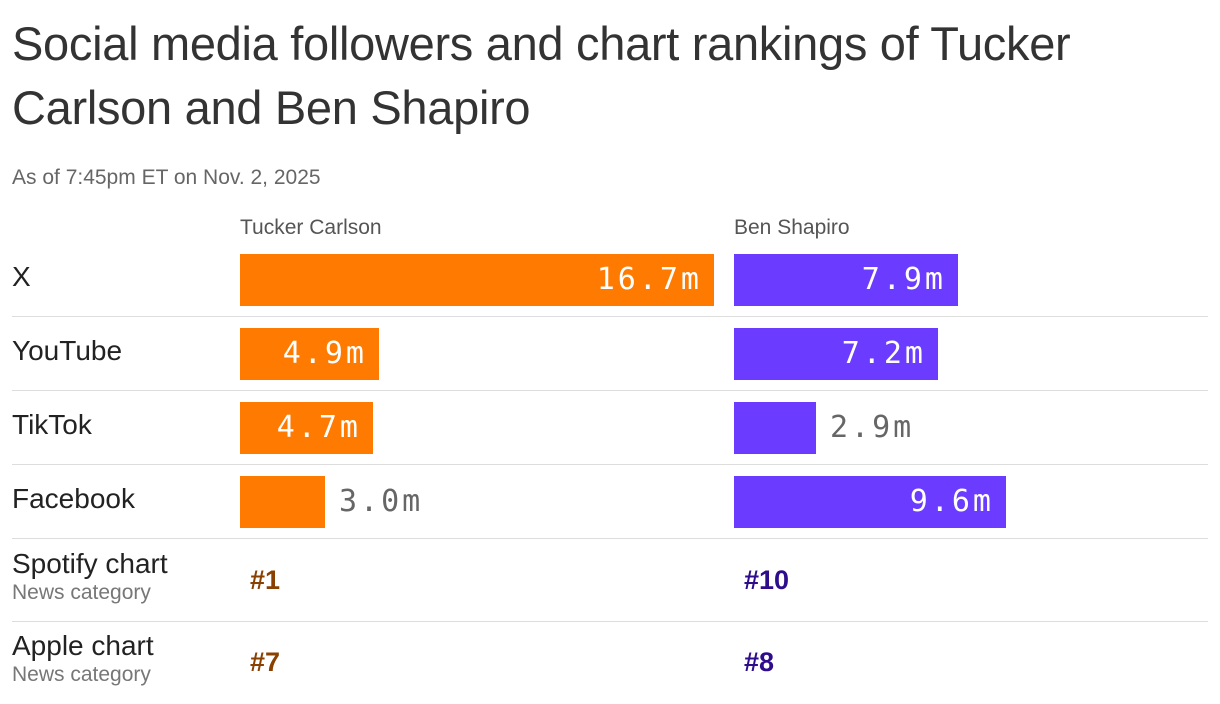  What do you see at coordinates (90, 563) in the screenshot?
I see `row-label-spotify-chart: Spotify chart` at bounding box center [90, 563].